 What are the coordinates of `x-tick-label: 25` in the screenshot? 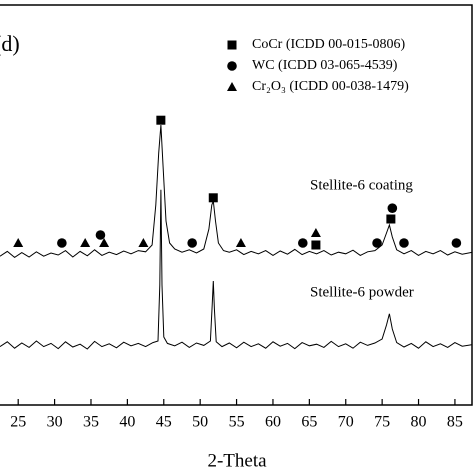 It's located at (18, 422).